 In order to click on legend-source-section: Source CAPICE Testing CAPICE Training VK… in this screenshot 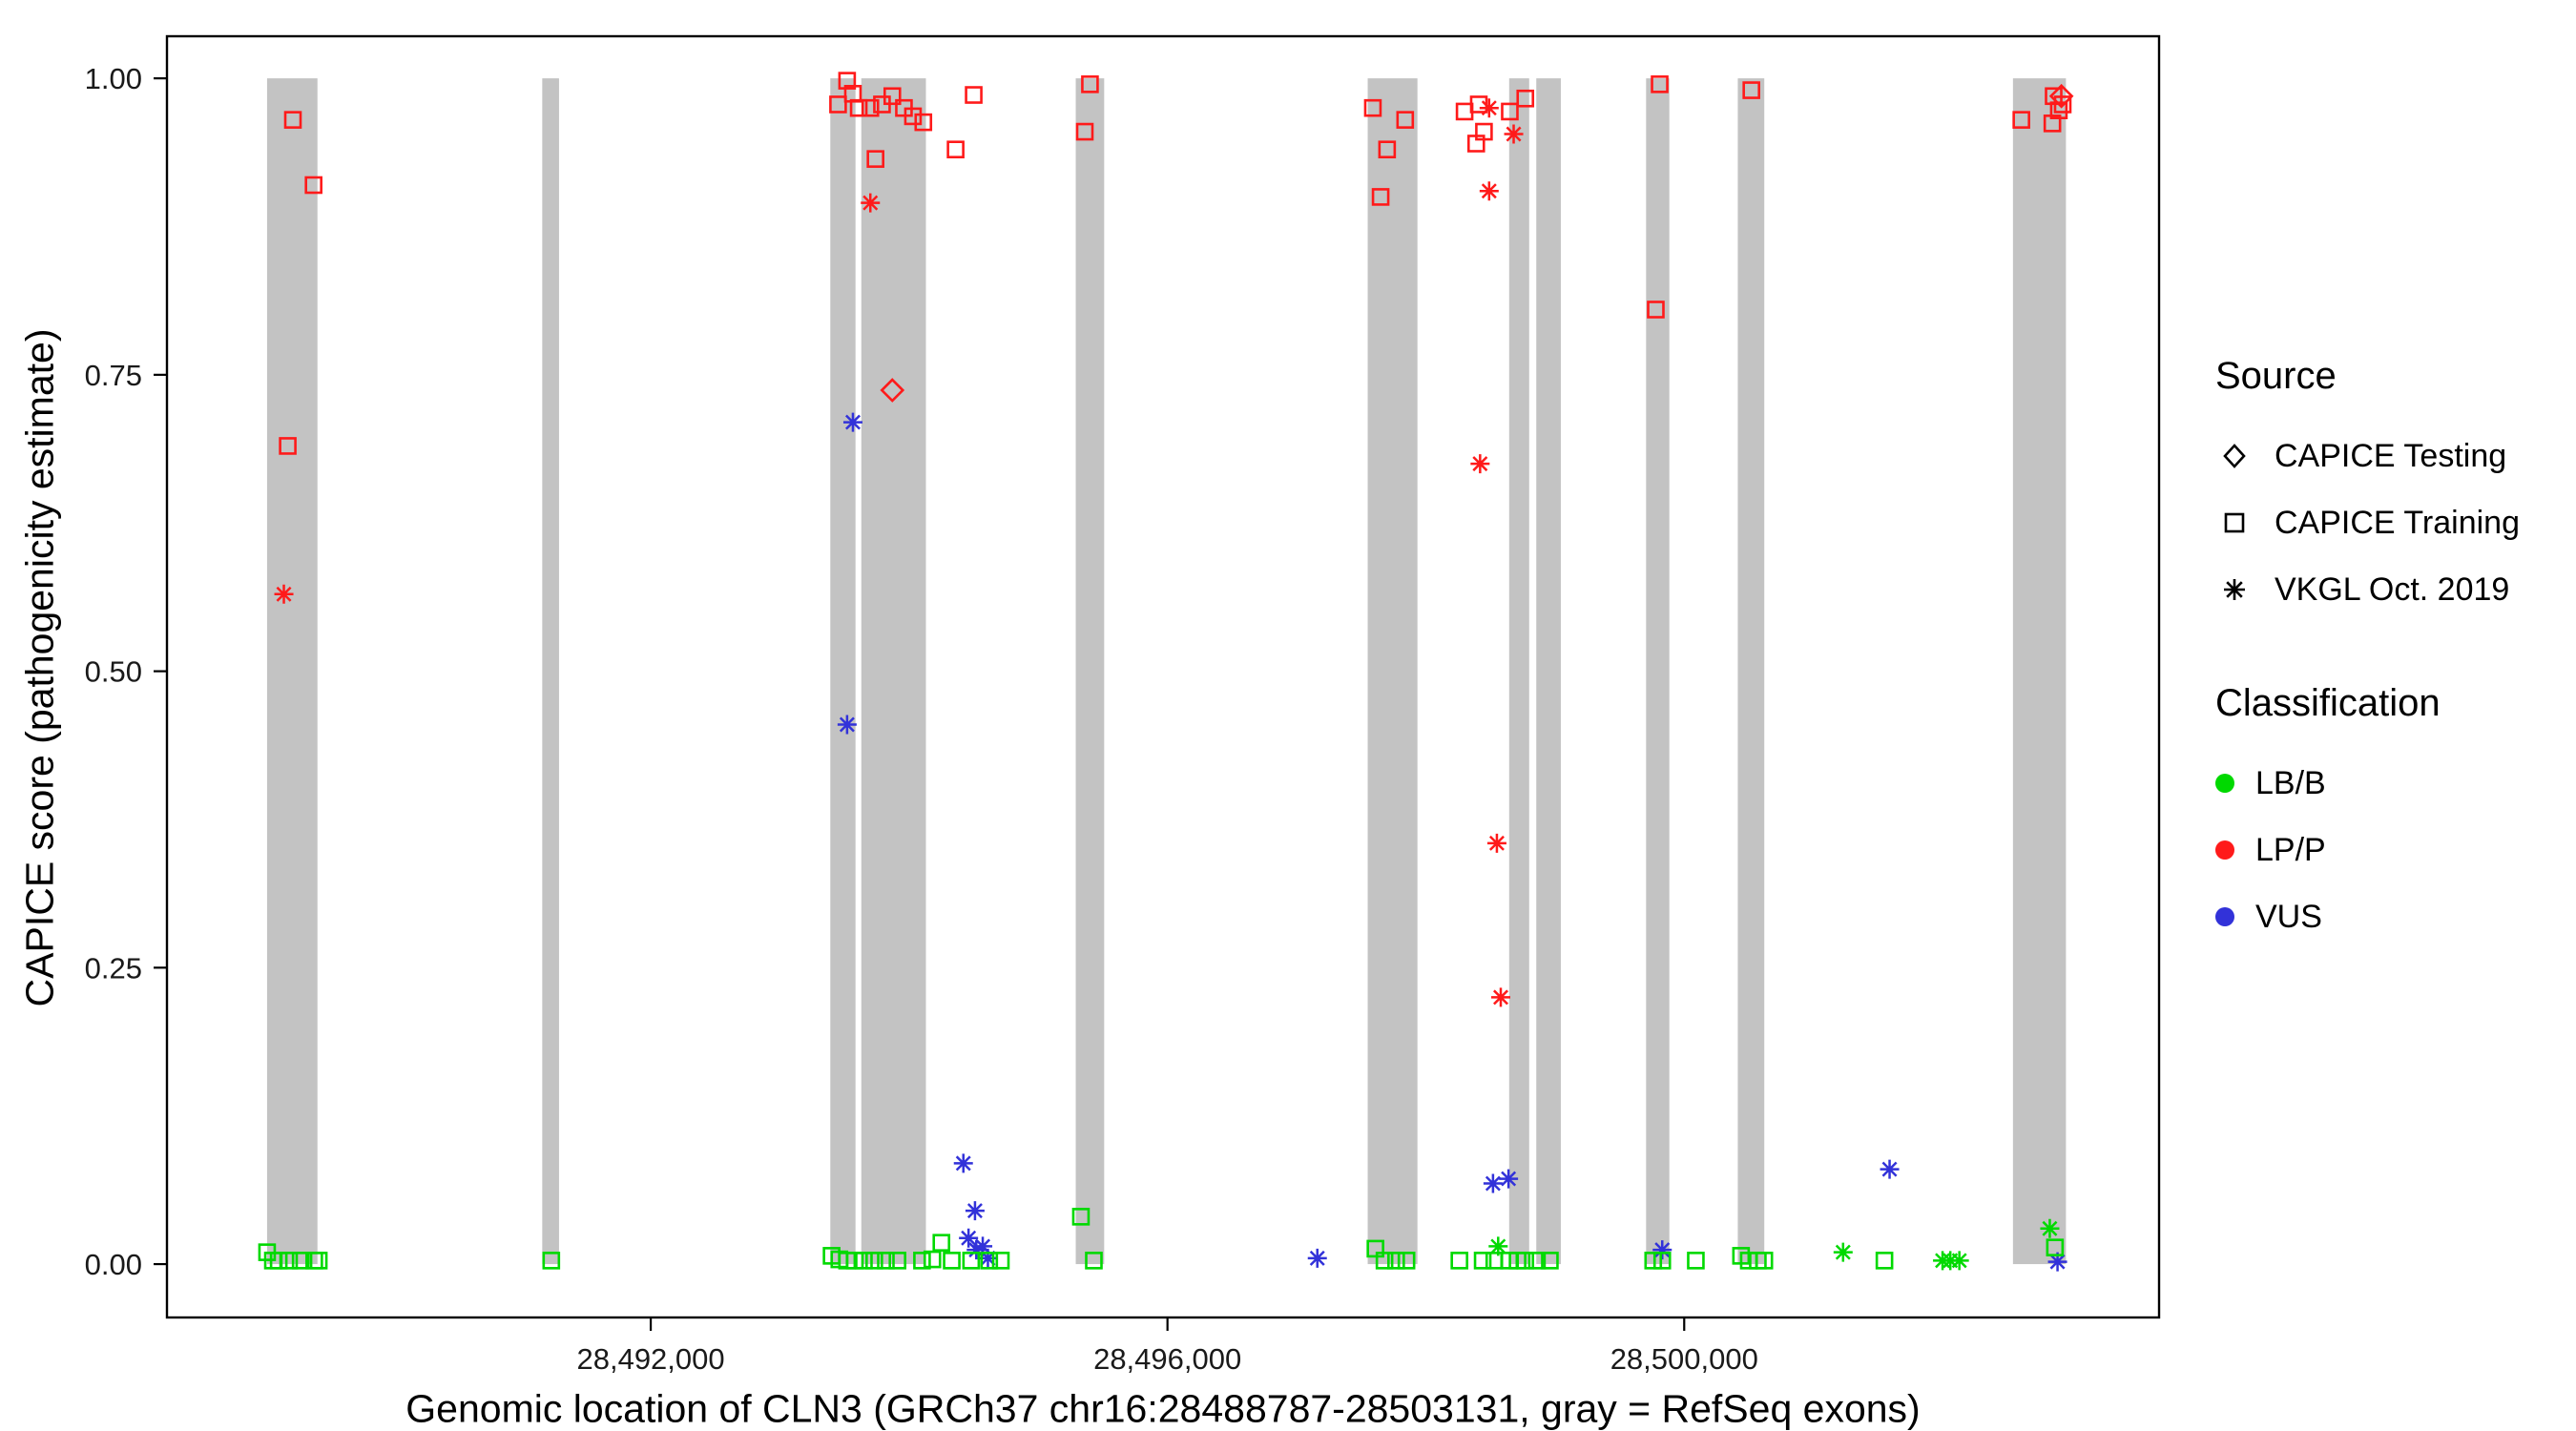, I will do `click(2367, 489)`.